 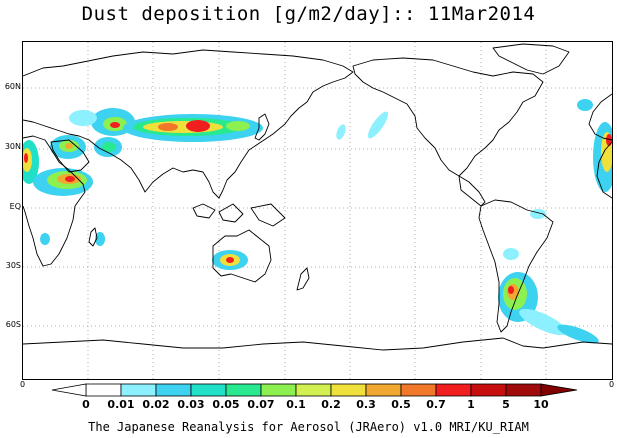 What do you see at coordinates (13, 324) in the screenshot?
I see `lat-label-60s: 60S` at bounding box center [13, 324].